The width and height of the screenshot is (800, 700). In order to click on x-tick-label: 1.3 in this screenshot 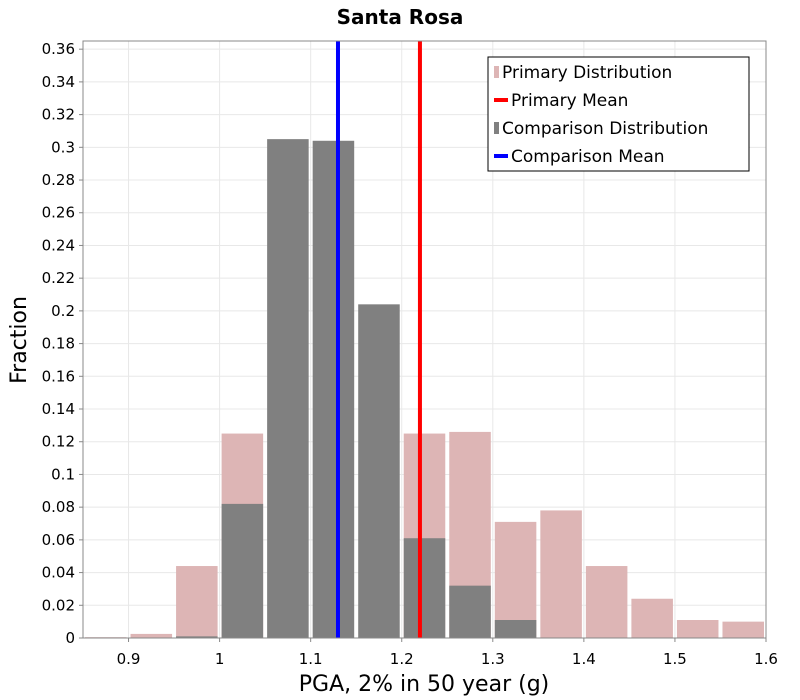, I will do `click(493, 659)`.